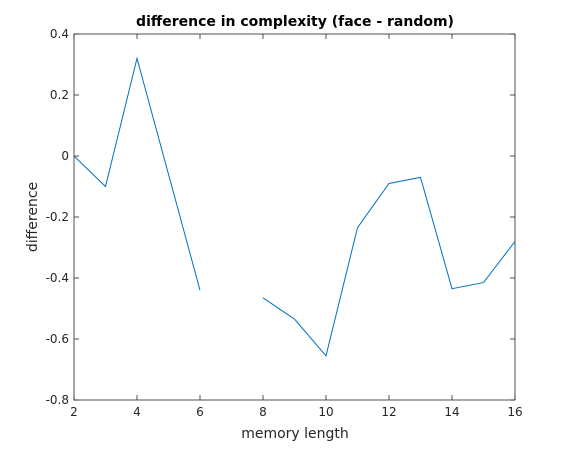 This screenshot has height=450, width=570. What do you see at coordinates (59, 95) in the screenshot?
I see `y-tick-label: 0.2` at bounding box center [59, 95].